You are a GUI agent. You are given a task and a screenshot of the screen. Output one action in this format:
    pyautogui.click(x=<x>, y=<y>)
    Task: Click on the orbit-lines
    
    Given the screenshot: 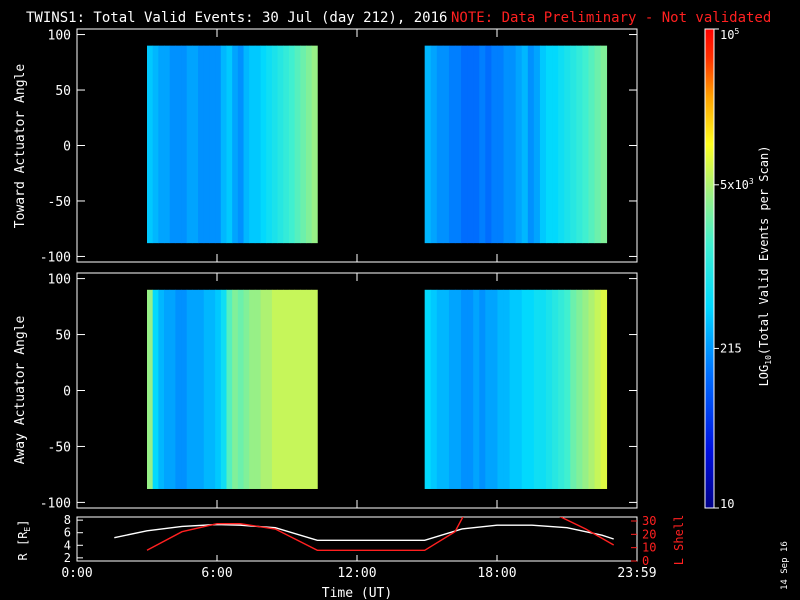 What is the action you would take?
    pyautogui.click(x=364, y=534)
    